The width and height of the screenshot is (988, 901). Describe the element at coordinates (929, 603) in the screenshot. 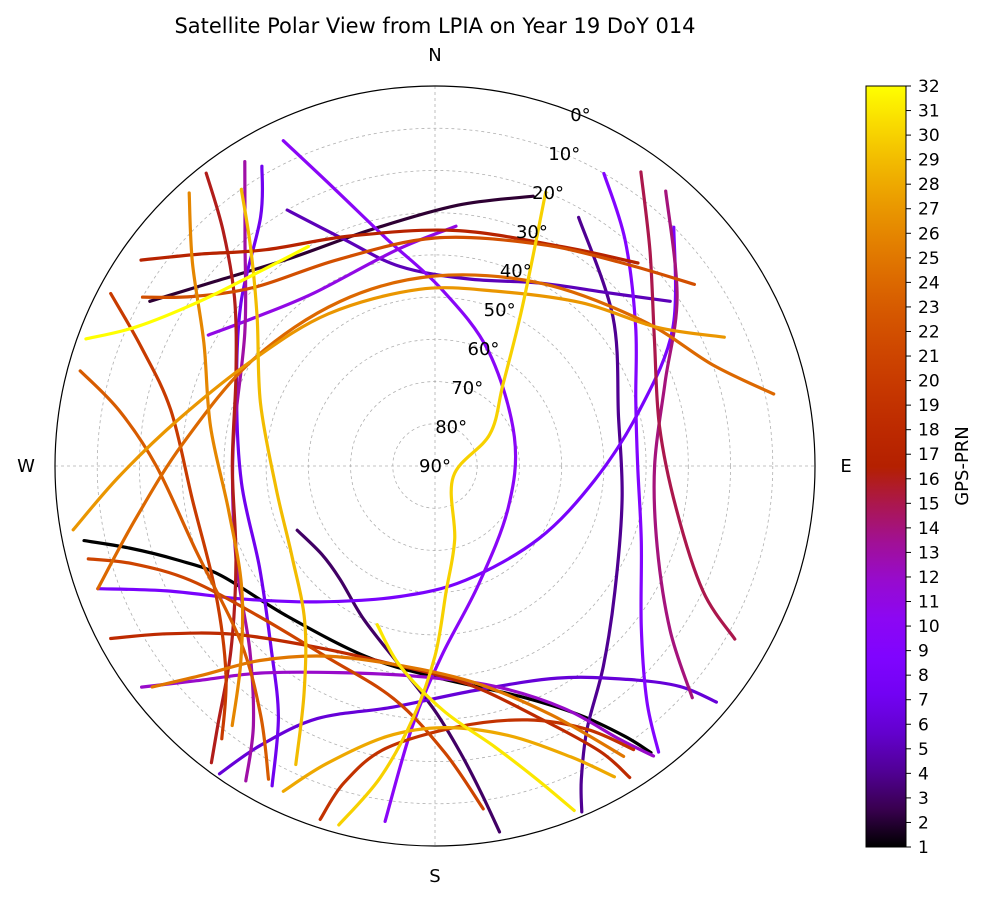

I see `colorbar-tick-label: 11` at that location.